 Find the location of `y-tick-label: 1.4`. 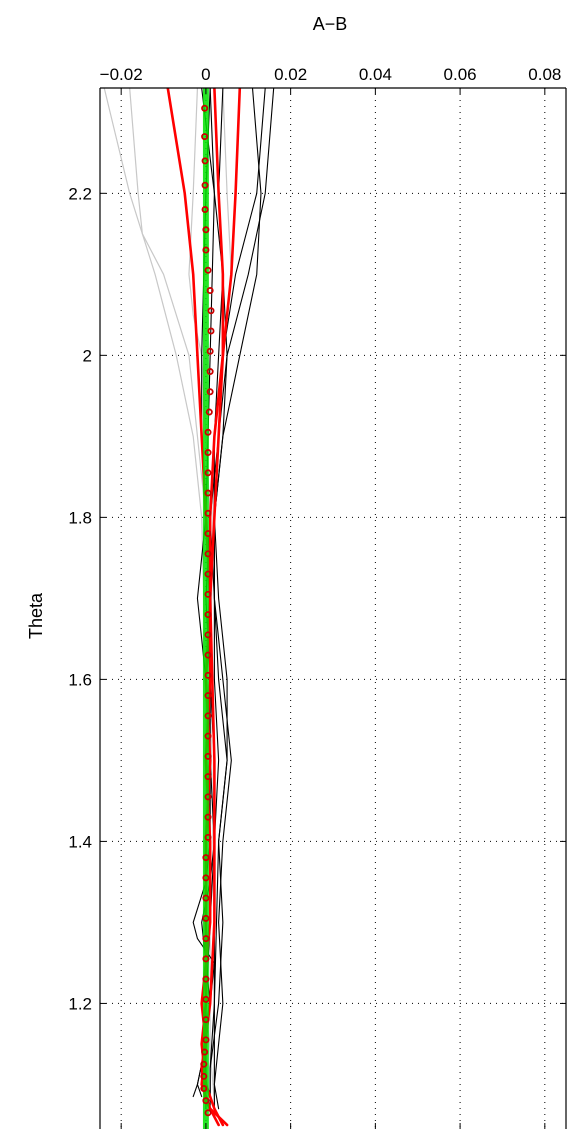

y-tick-label: 1.4 is located at coordinates (80, 841).